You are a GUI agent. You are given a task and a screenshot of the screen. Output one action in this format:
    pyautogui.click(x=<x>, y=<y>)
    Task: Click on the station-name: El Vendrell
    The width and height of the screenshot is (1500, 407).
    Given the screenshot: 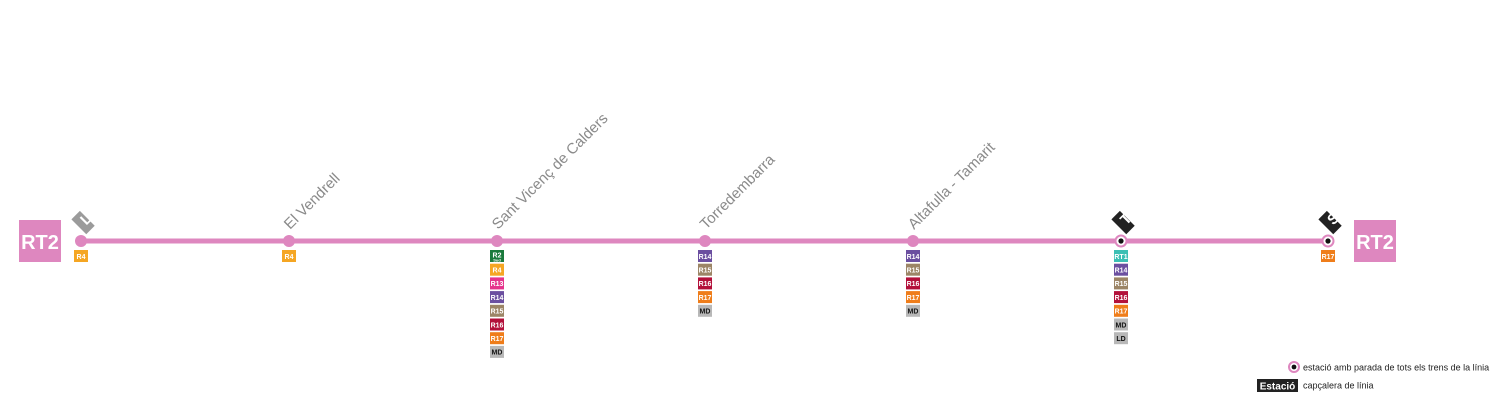 What is the action you would take?
    pyautogui.click(x=312, y=201)
    